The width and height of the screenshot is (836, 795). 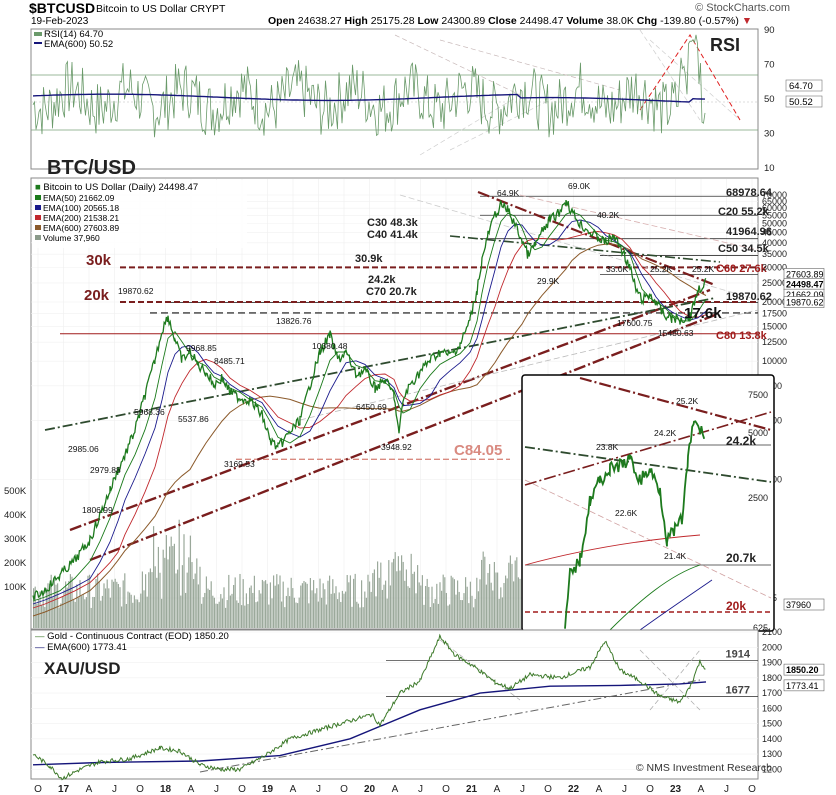 I want to click on rsi-ema-badge-box, so click(x=804, y=101).